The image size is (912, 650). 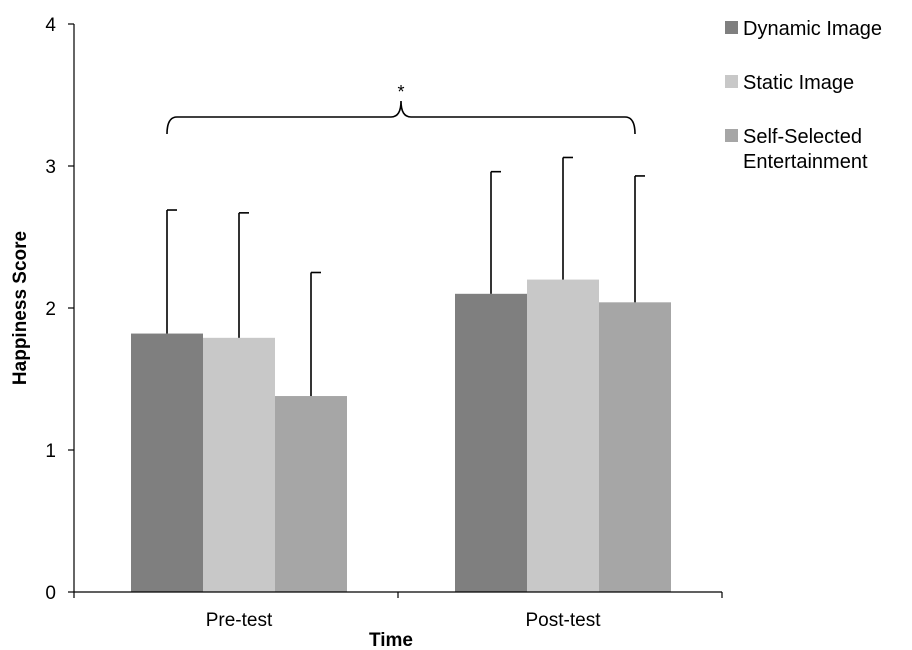 What do you see at coordinates (50, 451) in the screenshot?
I see `y-tick-label: 1` at bounding box center [50, 451].